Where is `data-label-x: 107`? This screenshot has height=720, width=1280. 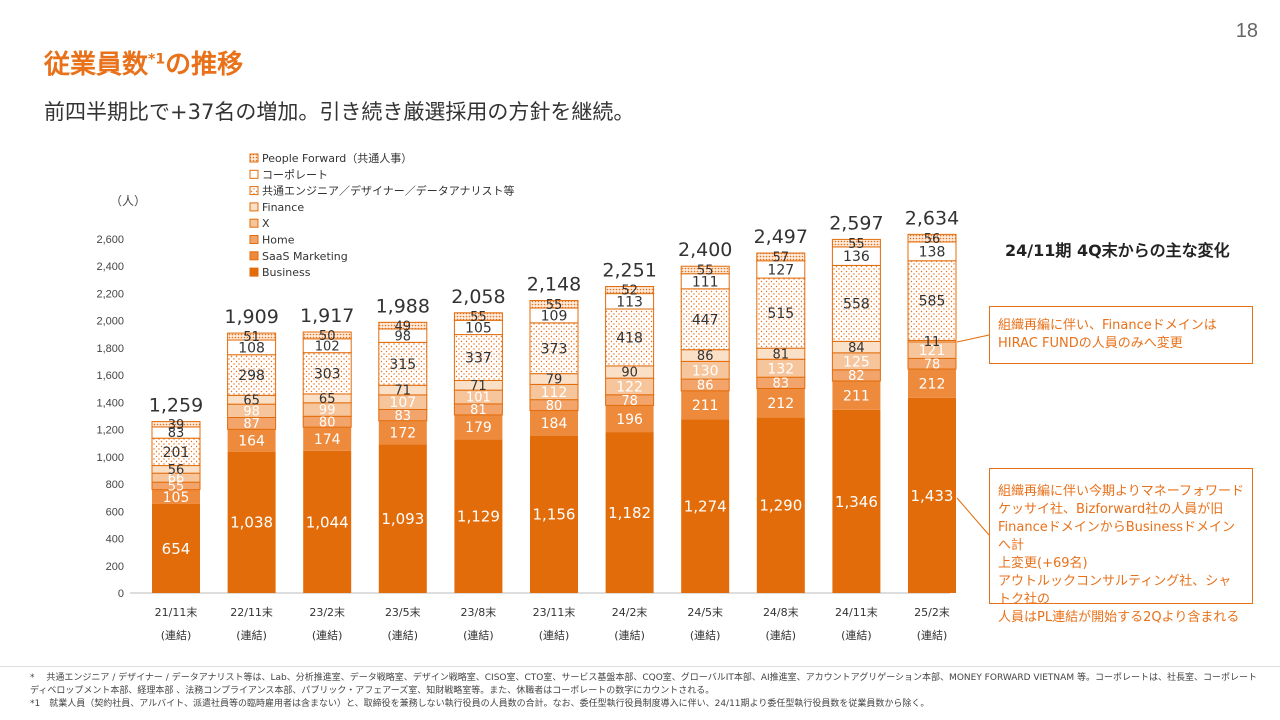
data-label-x: 107 is located at coordinates (402, 403).